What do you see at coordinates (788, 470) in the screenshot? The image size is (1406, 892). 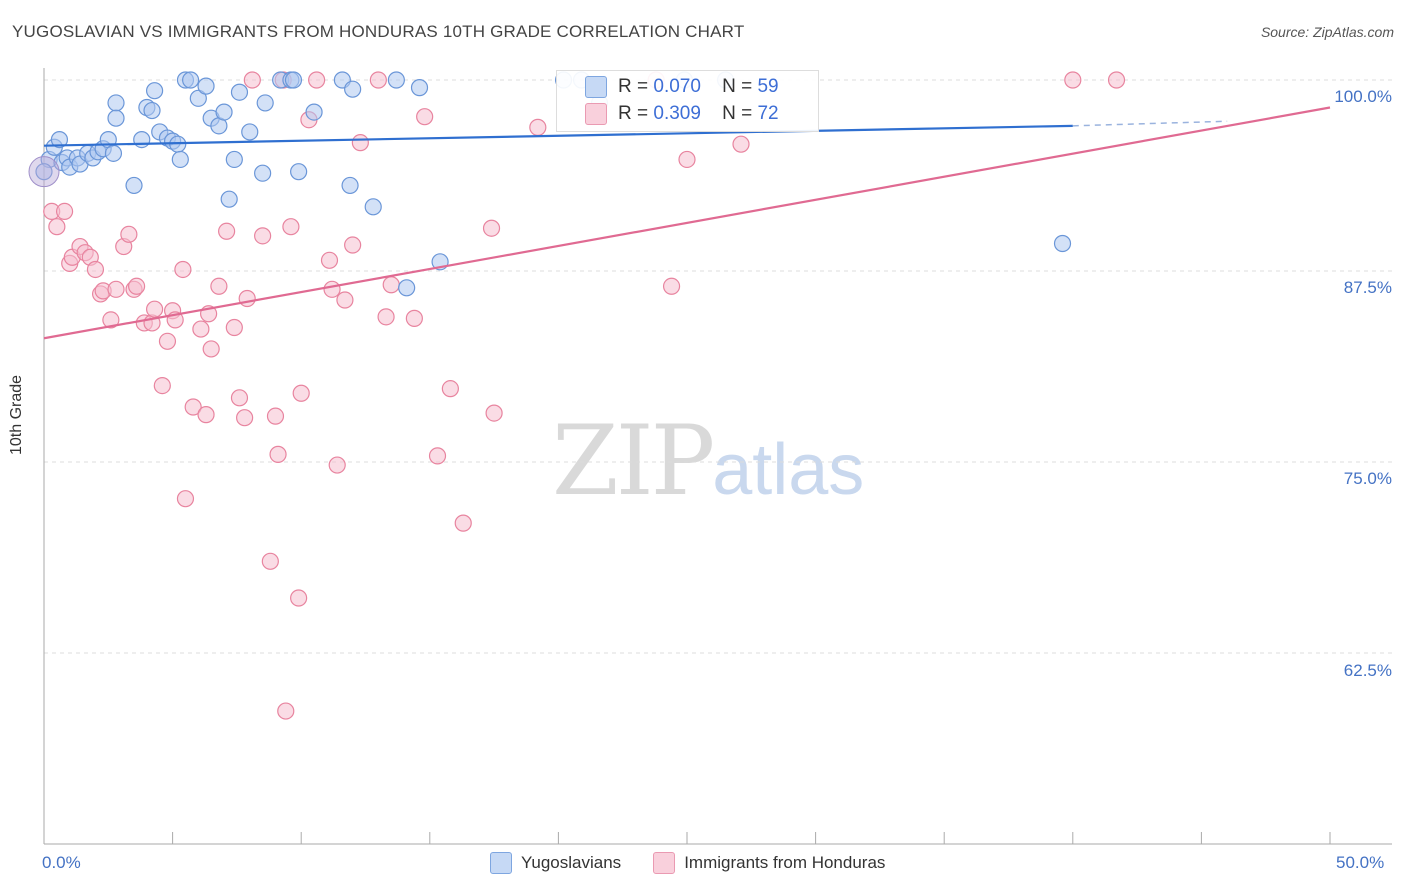 I see `watermark-atlas: atlas` at bounding box center [788, 470].